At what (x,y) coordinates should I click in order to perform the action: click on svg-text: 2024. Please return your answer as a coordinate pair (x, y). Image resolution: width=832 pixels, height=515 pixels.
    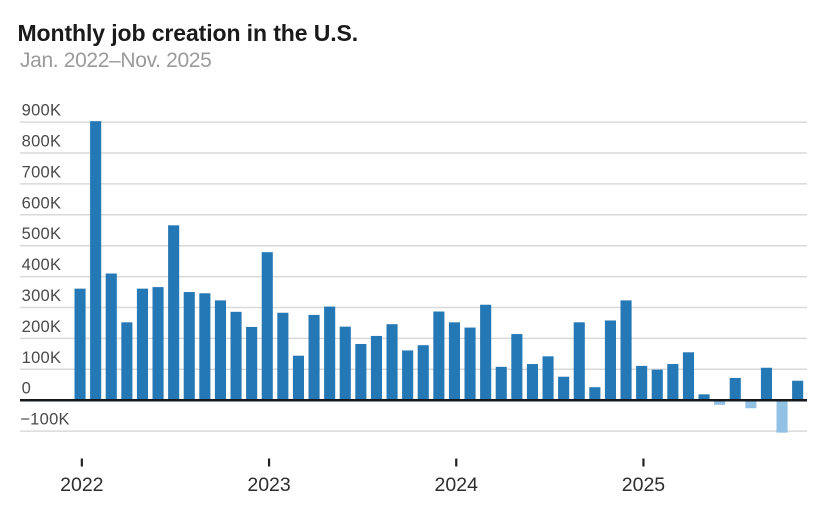
    Looking at the image, I should click on (457, 485).